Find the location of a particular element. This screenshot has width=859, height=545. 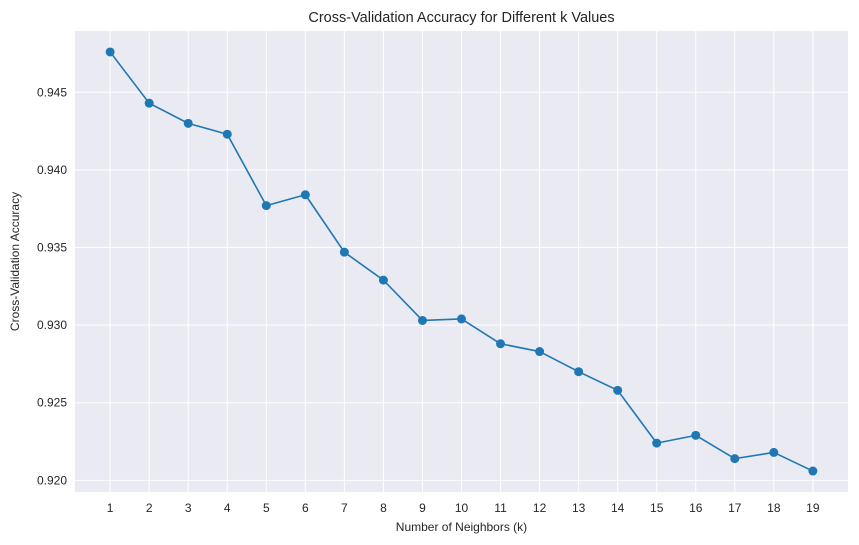

x-tick-label: 15 is located at coordinates (657, 508).